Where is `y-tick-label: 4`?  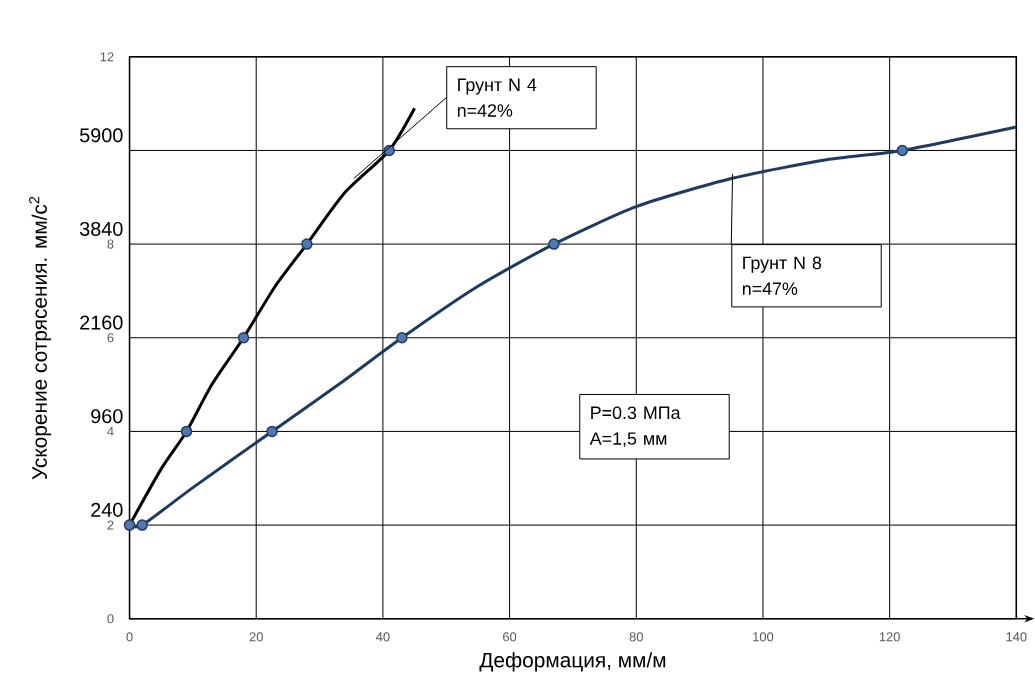 y-tick-label: 4 is located at coordinates (110, 431).